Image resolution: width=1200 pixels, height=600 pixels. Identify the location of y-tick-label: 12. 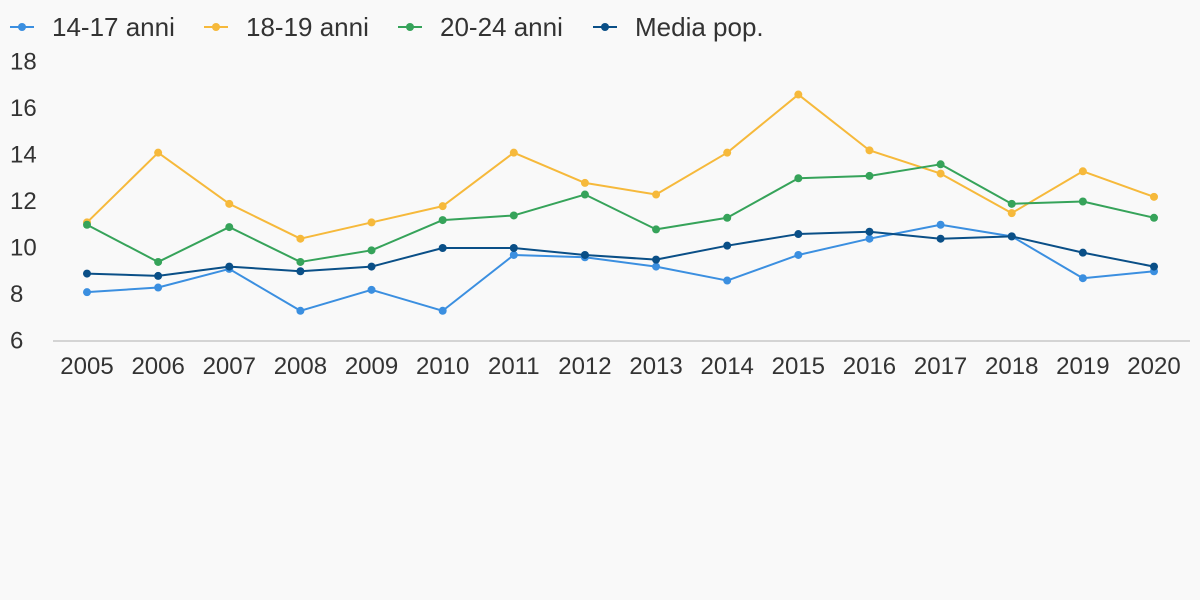
(23, 201).